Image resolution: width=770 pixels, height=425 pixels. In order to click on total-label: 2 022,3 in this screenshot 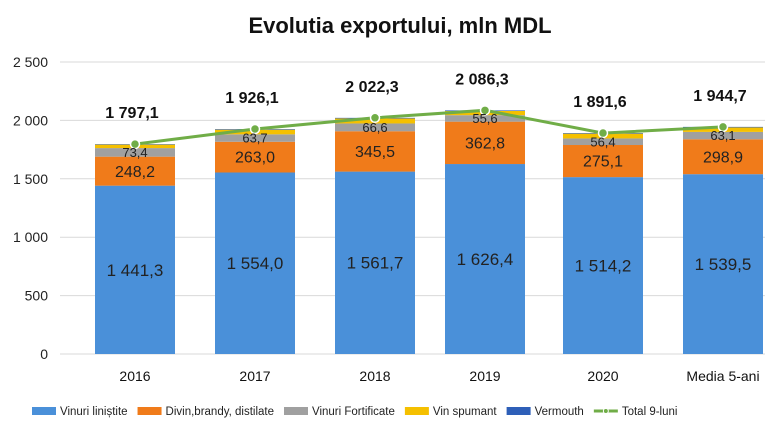, I will do `click(371, 87)`.